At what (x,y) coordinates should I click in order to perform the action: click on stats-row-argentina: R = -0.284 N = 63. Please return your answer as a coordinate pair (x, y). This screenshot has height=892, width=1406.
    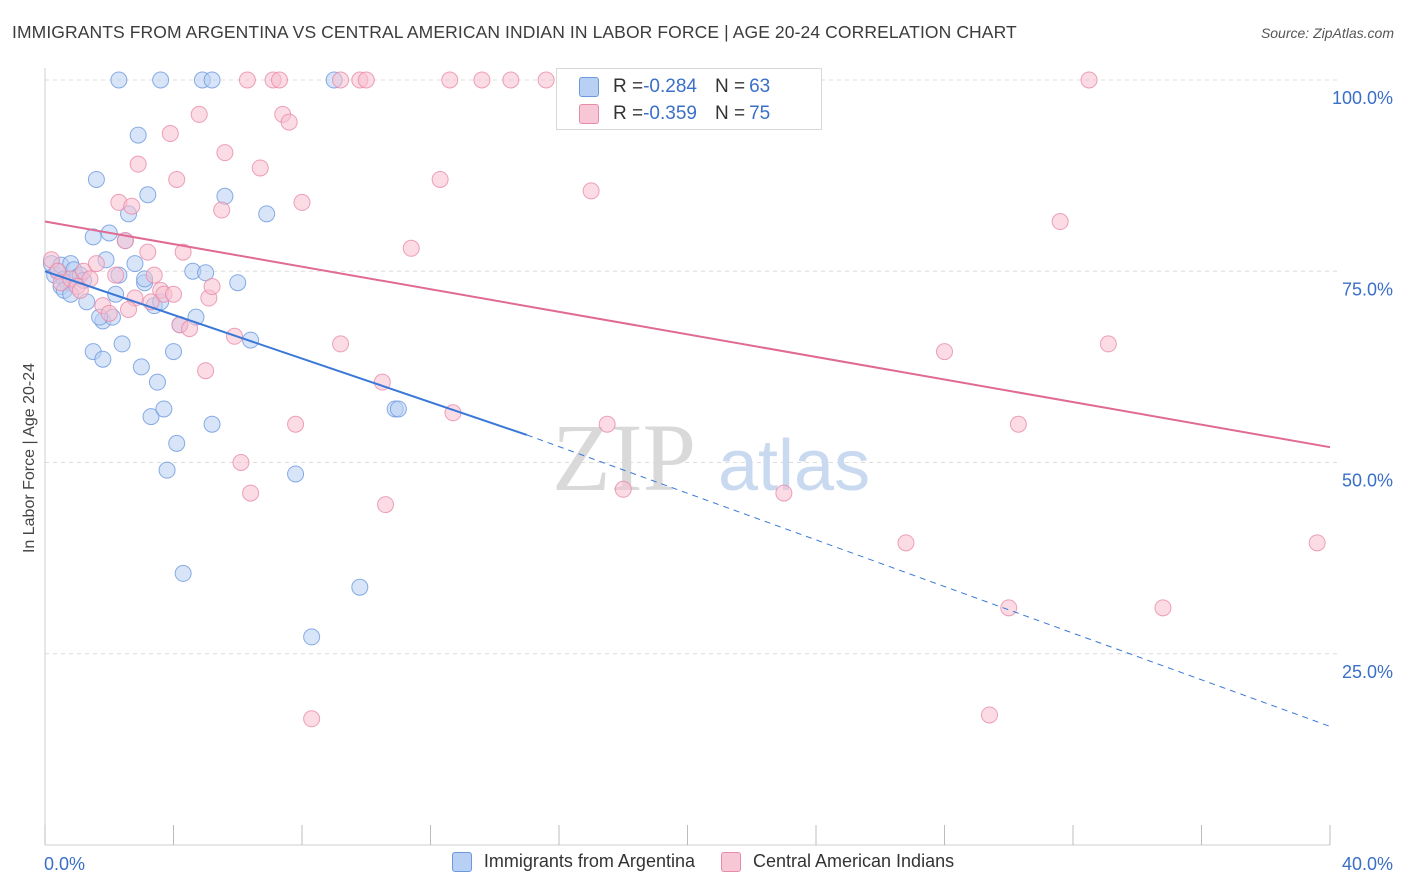
    Looking at the image, I should click on (674, 87).